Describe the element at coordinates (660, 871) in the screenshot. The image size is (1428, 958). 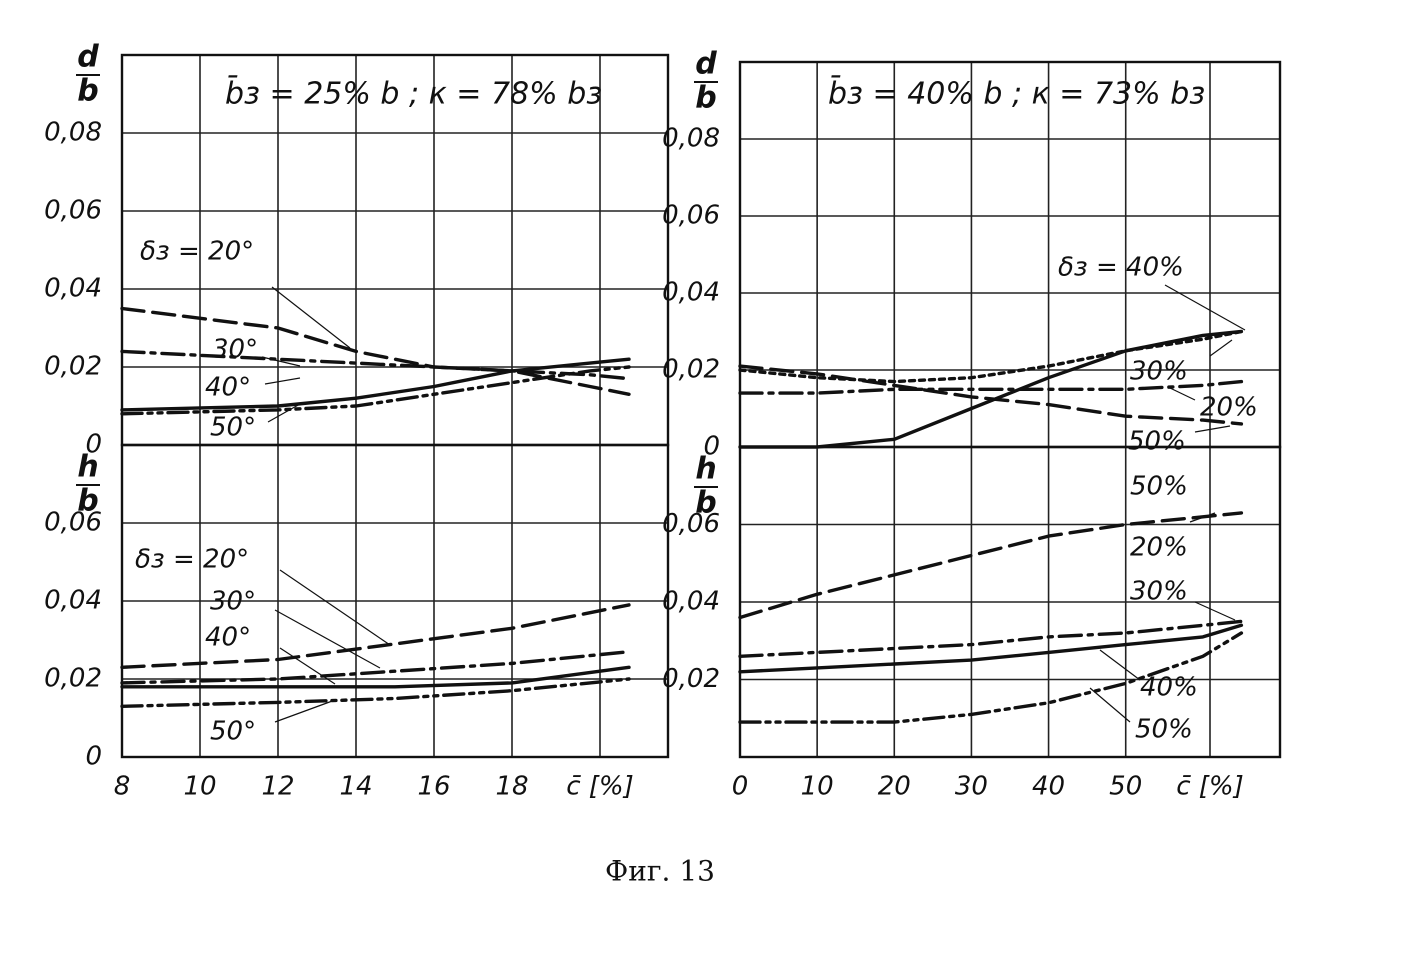
I see `caption: Фиг. 13` at that location.